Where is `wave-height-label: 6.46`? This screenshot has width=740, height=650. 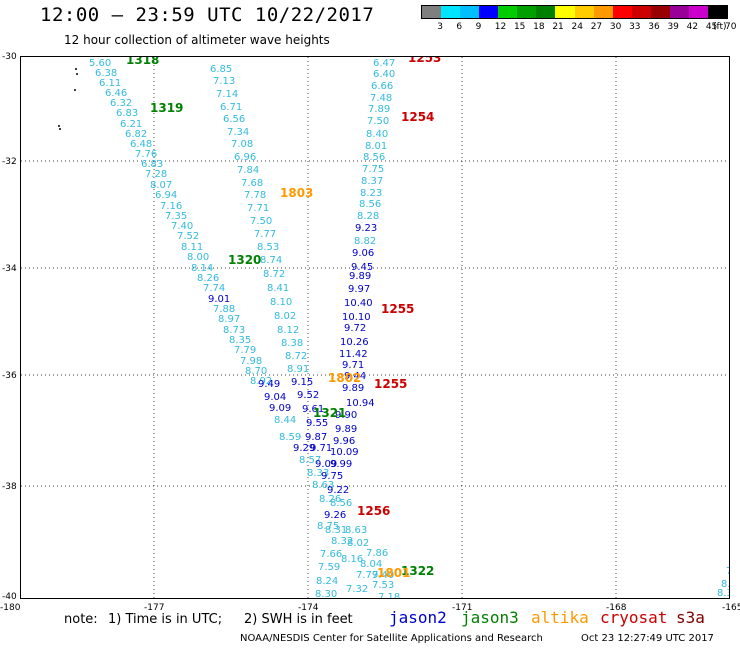 wave-height-label: 6.46 is located at coordinates (116, 93).